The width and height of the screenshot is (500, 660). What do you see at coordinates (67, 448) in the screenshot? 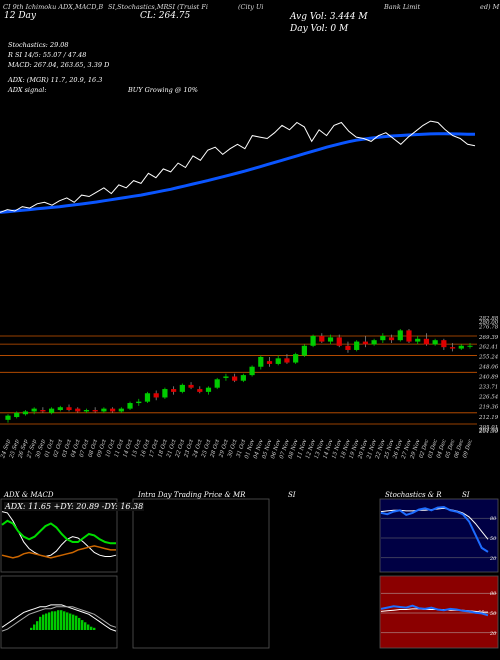
I see `x-tick-label: 03 Oct` at bounding box center [67, 448].